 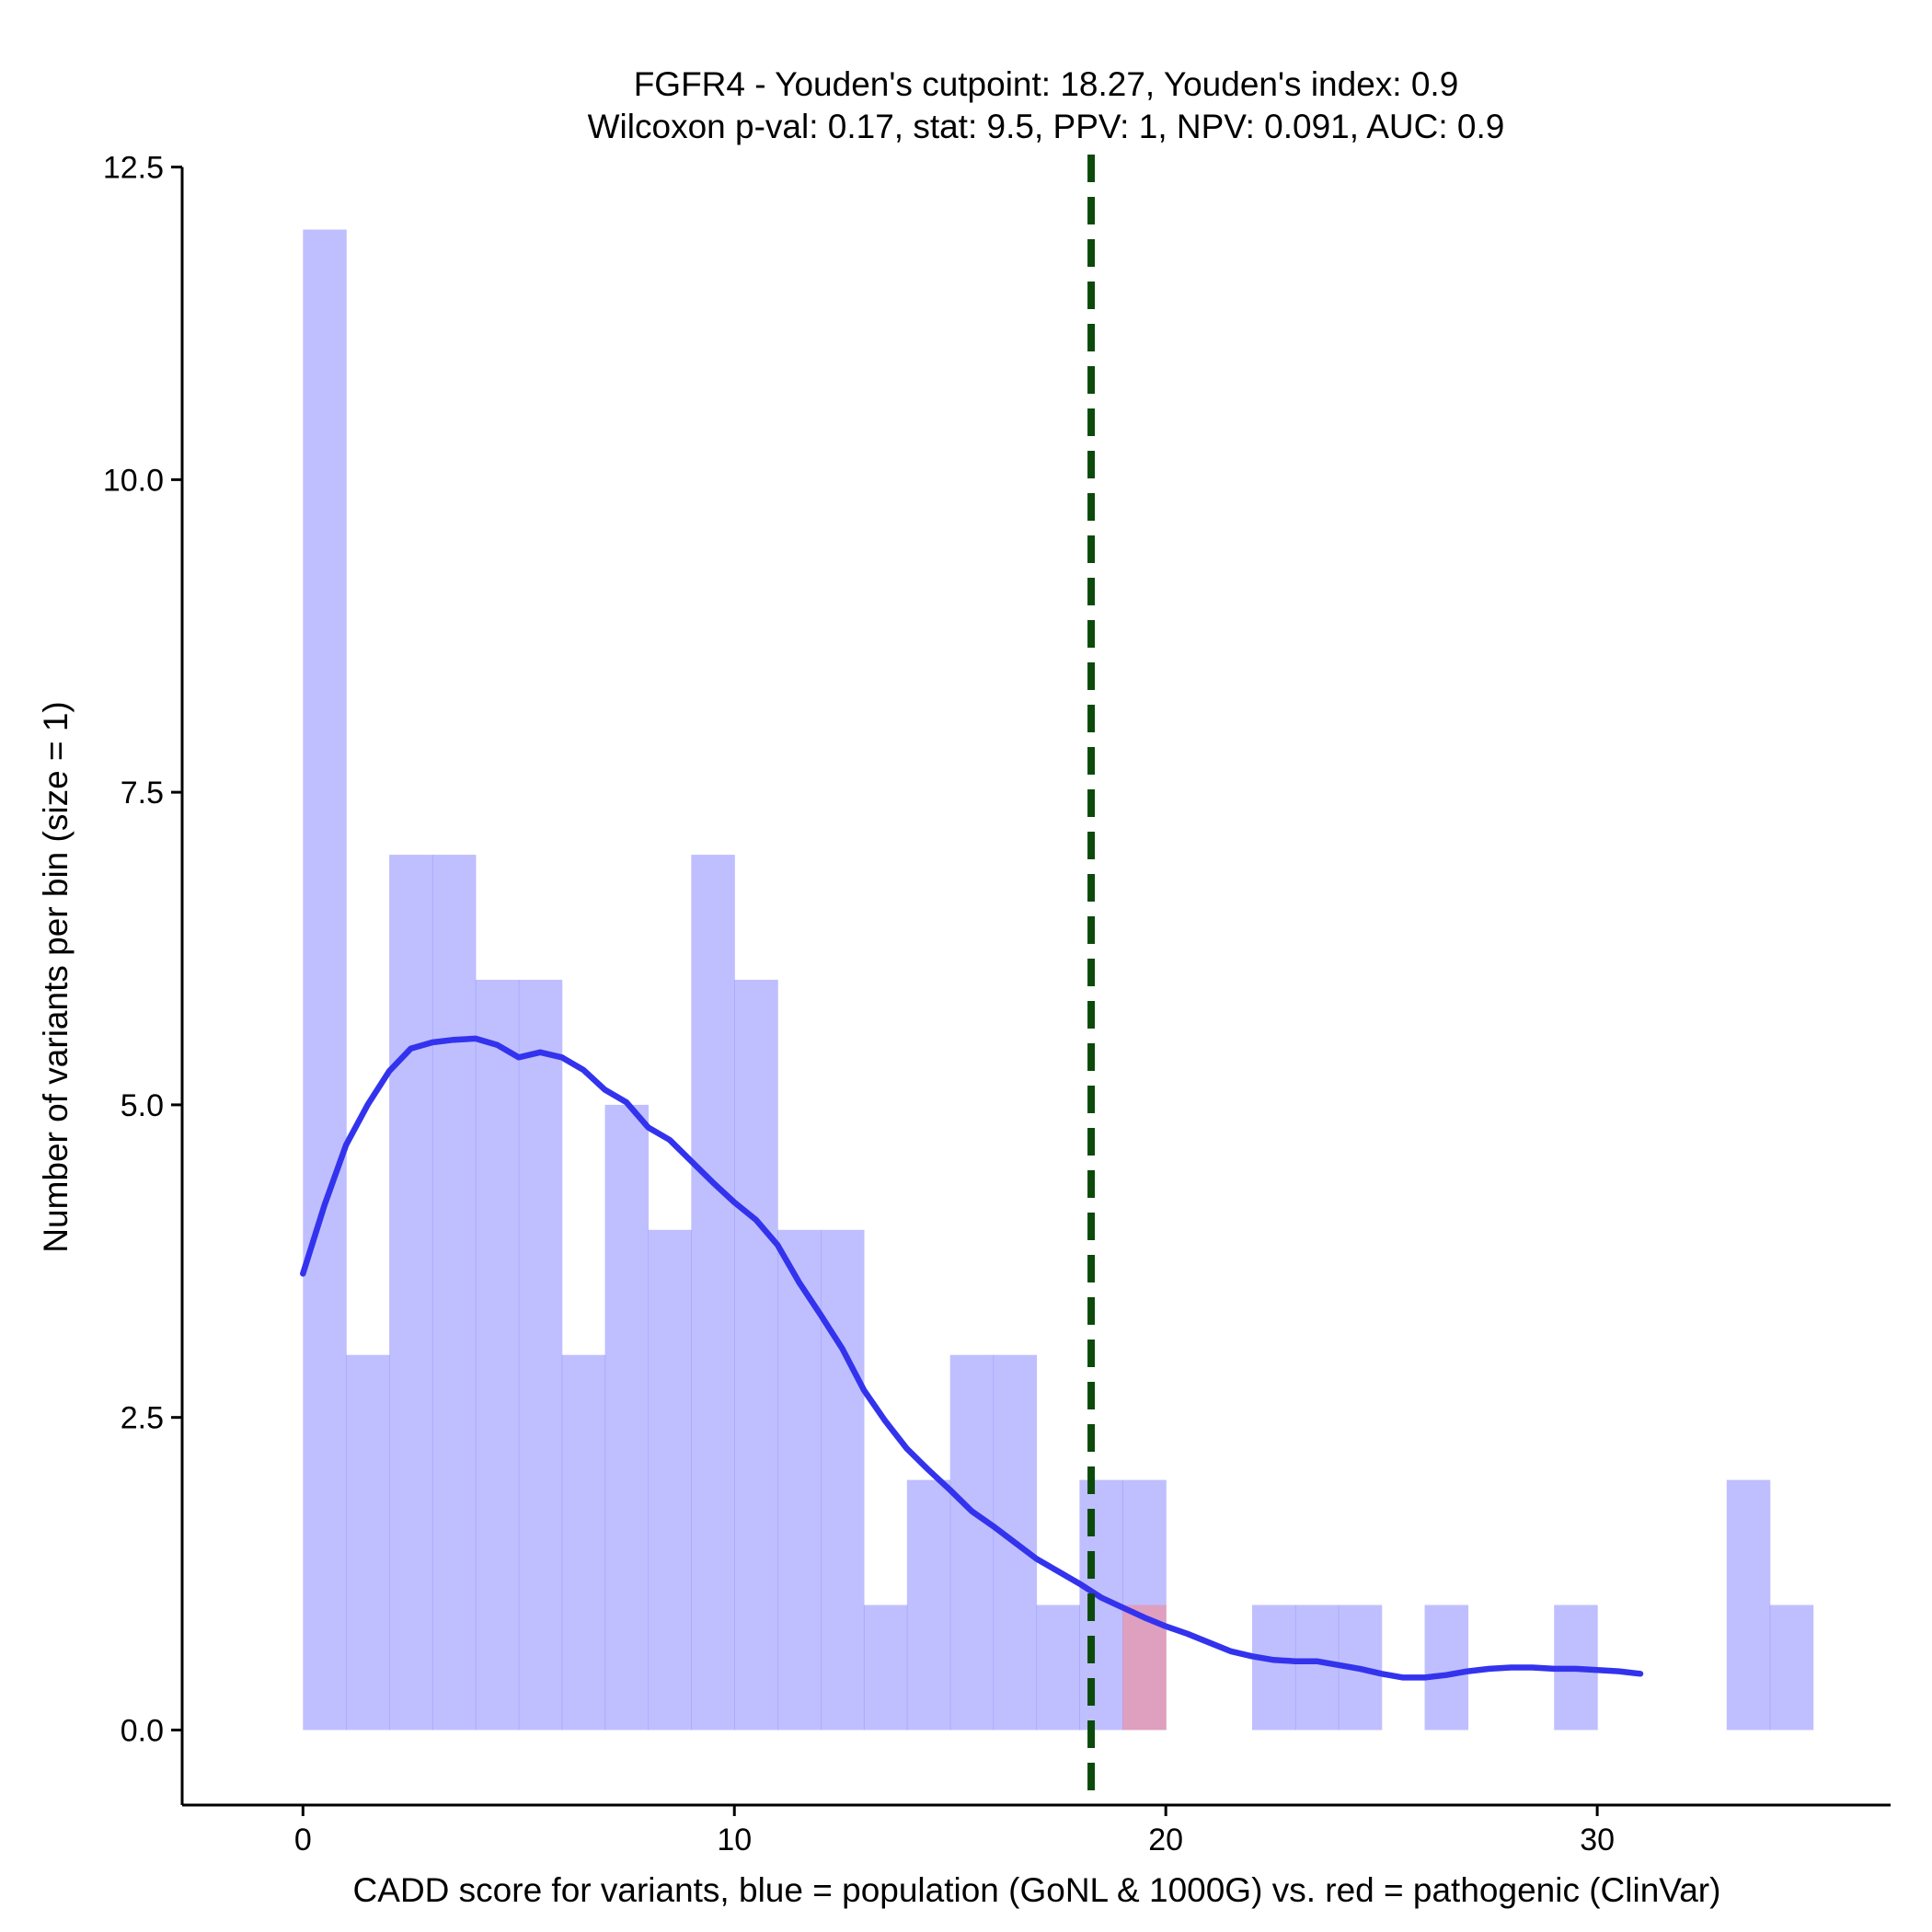 I want to click on y-axis-label: Number of variants per bin (size = 1), so click(x=56, y=976).